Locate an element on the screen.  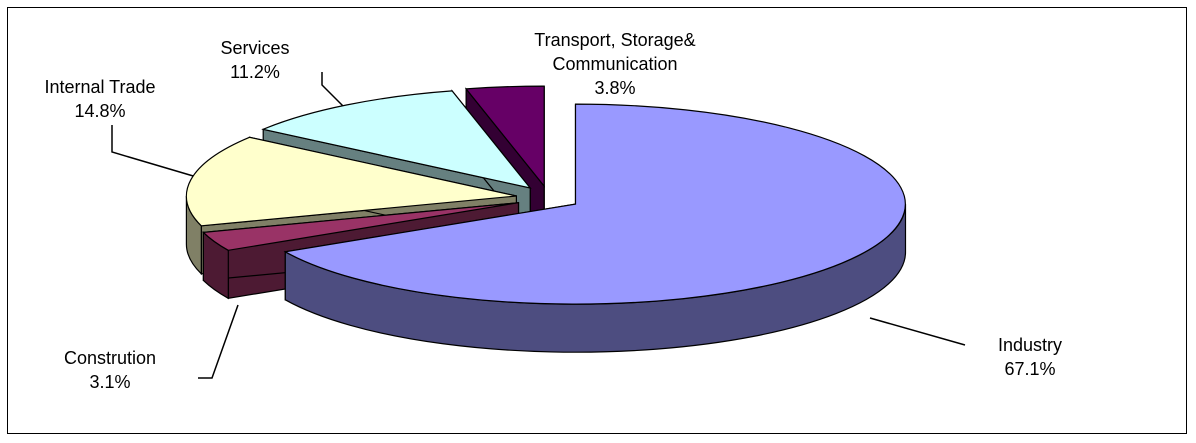
slice-label: Transport, Storage& Communication 3.8% is located at coordinates (615, 64).